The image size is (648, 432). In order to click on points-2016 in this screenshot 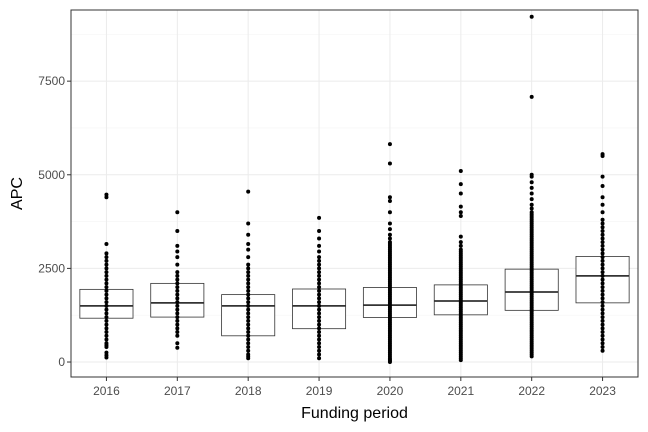, I will do `click(106, 276)`.